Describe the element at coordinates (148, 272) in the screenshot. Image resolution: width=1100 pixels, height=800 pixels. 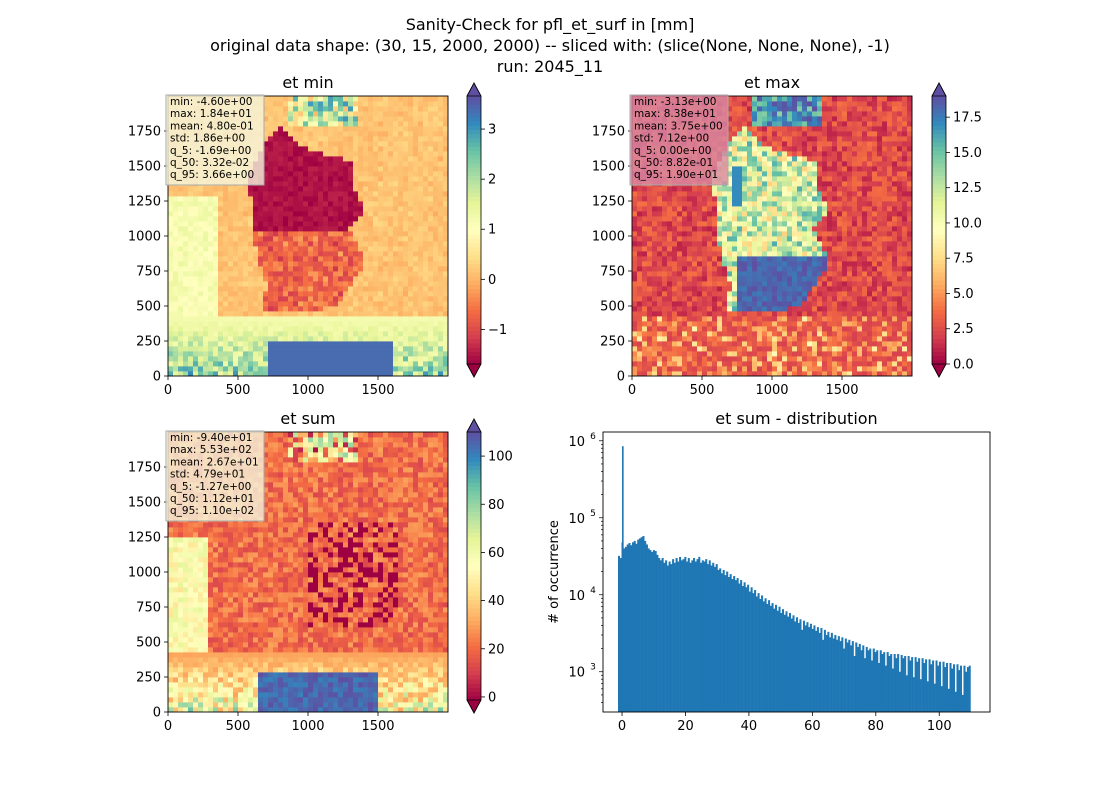
I see `y-tick-label: 750` at that location.